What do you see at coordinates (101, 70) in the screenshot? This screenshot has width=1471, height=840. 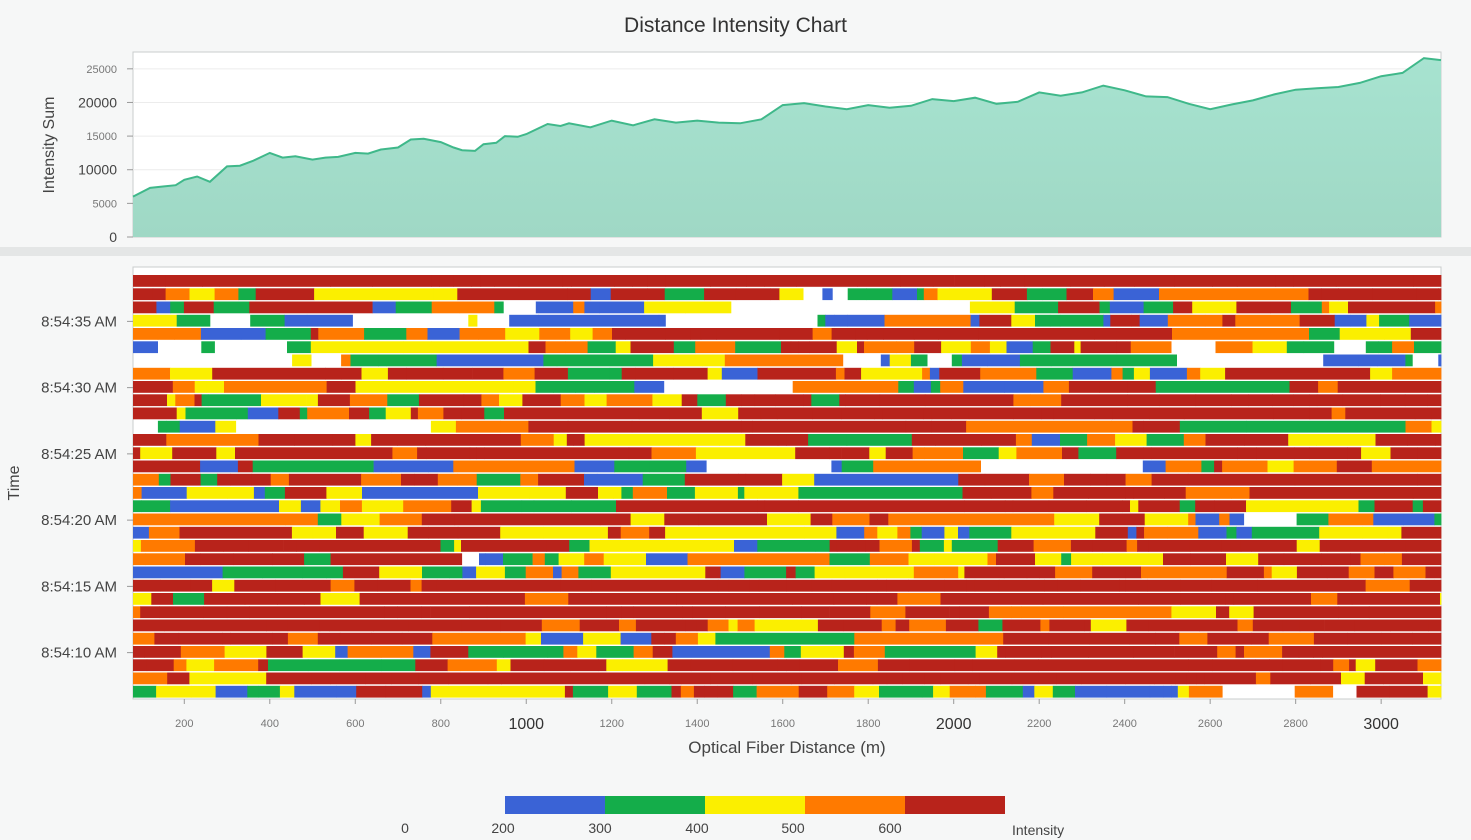 I see `y-tick-label: 25000` at bounding box center [101, 70].